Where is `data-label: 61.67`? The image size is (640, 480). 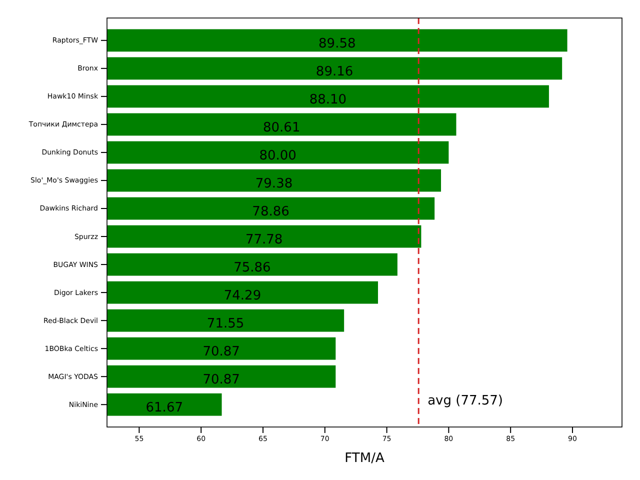
data-label: 61.67 is located at coordinates (164, 408).